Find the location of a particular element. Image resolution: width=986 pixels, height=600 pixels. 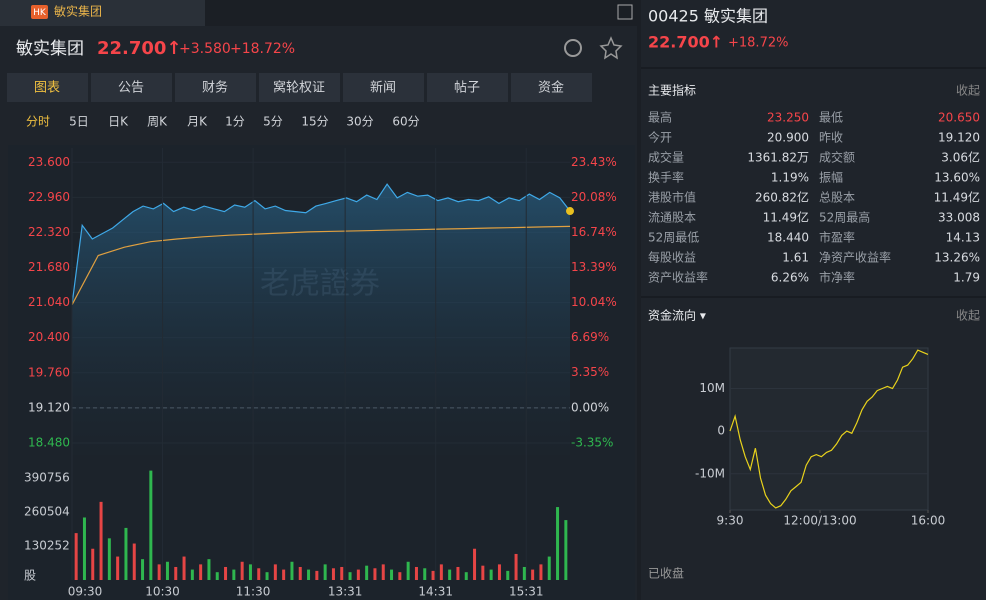

panel-icon is located at coordinates (625, 12).